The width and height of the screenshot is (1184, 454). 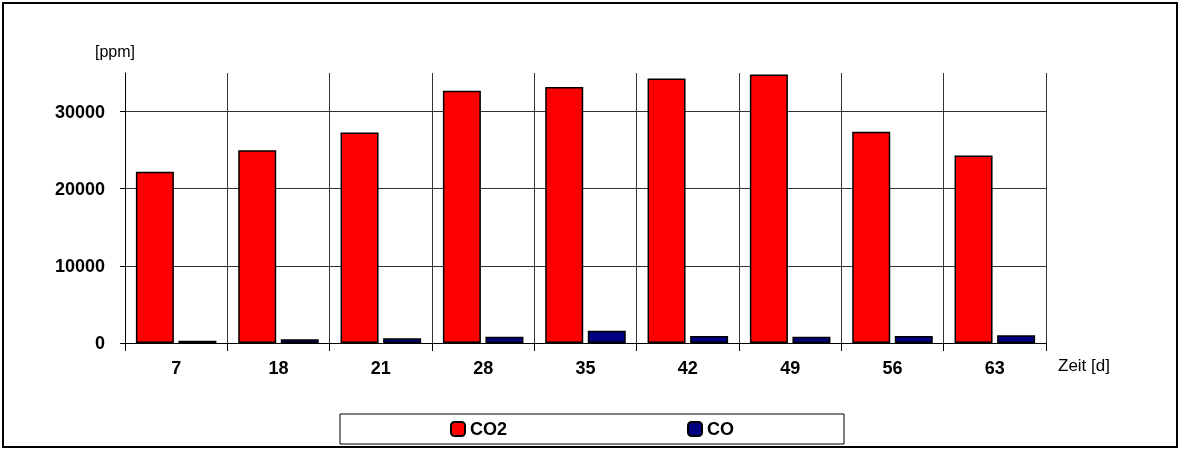 I want to click on x-tick-label: 56, so click(x=892, y=368).